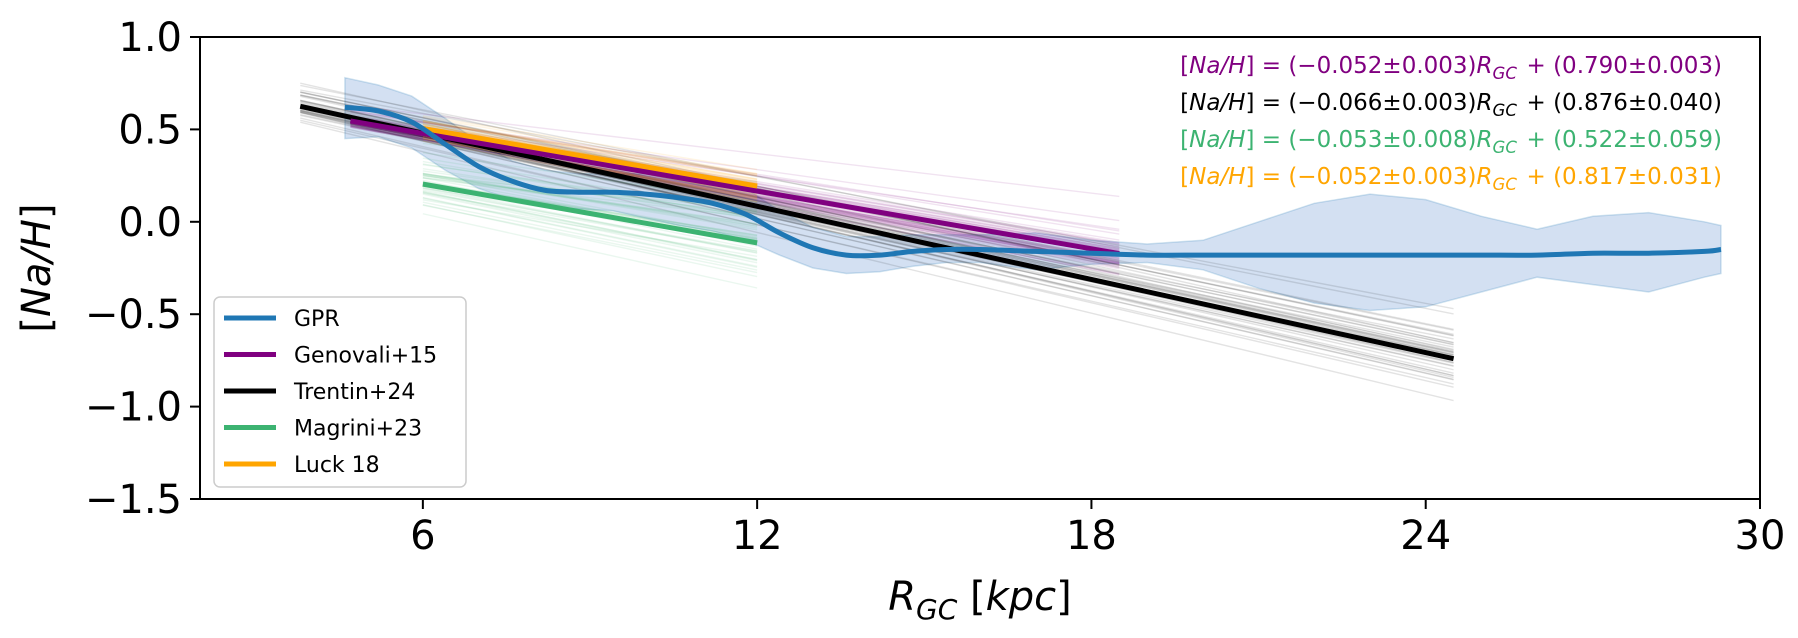 This screenshot has width=1798, height=638. I want to click on x-tick-label: 12, so click(757, 536).